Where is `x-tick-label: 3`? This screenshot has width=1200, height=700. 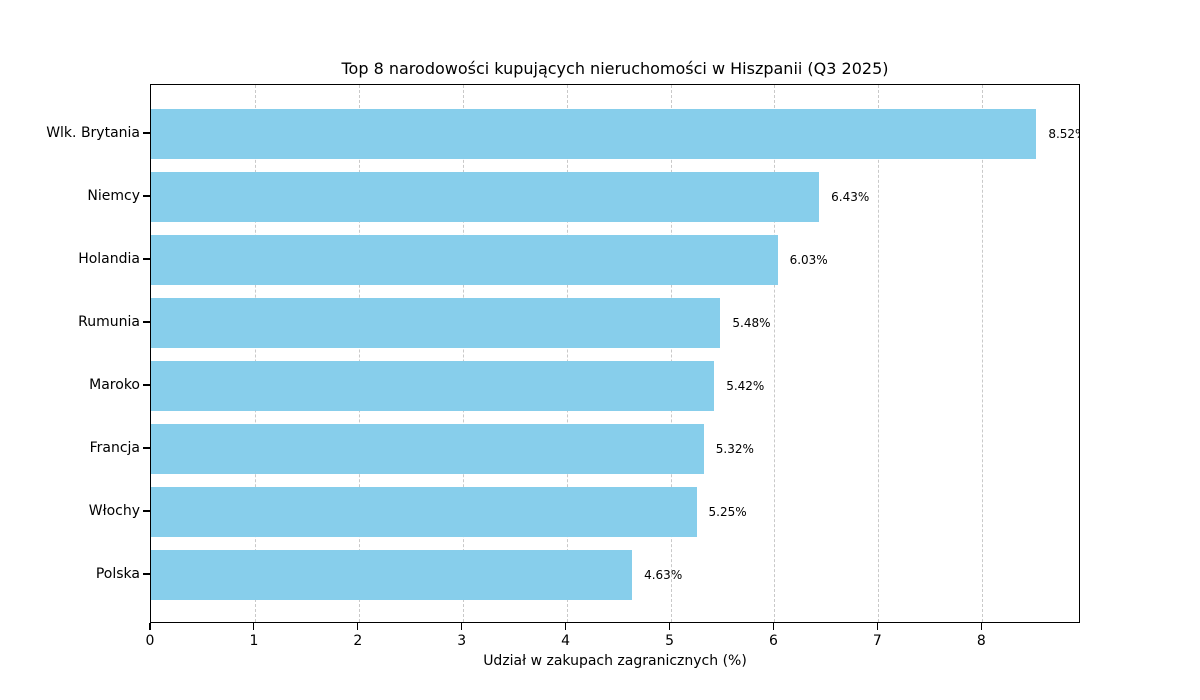 x-tick-label: 3 is located at coordinates (462, 641).